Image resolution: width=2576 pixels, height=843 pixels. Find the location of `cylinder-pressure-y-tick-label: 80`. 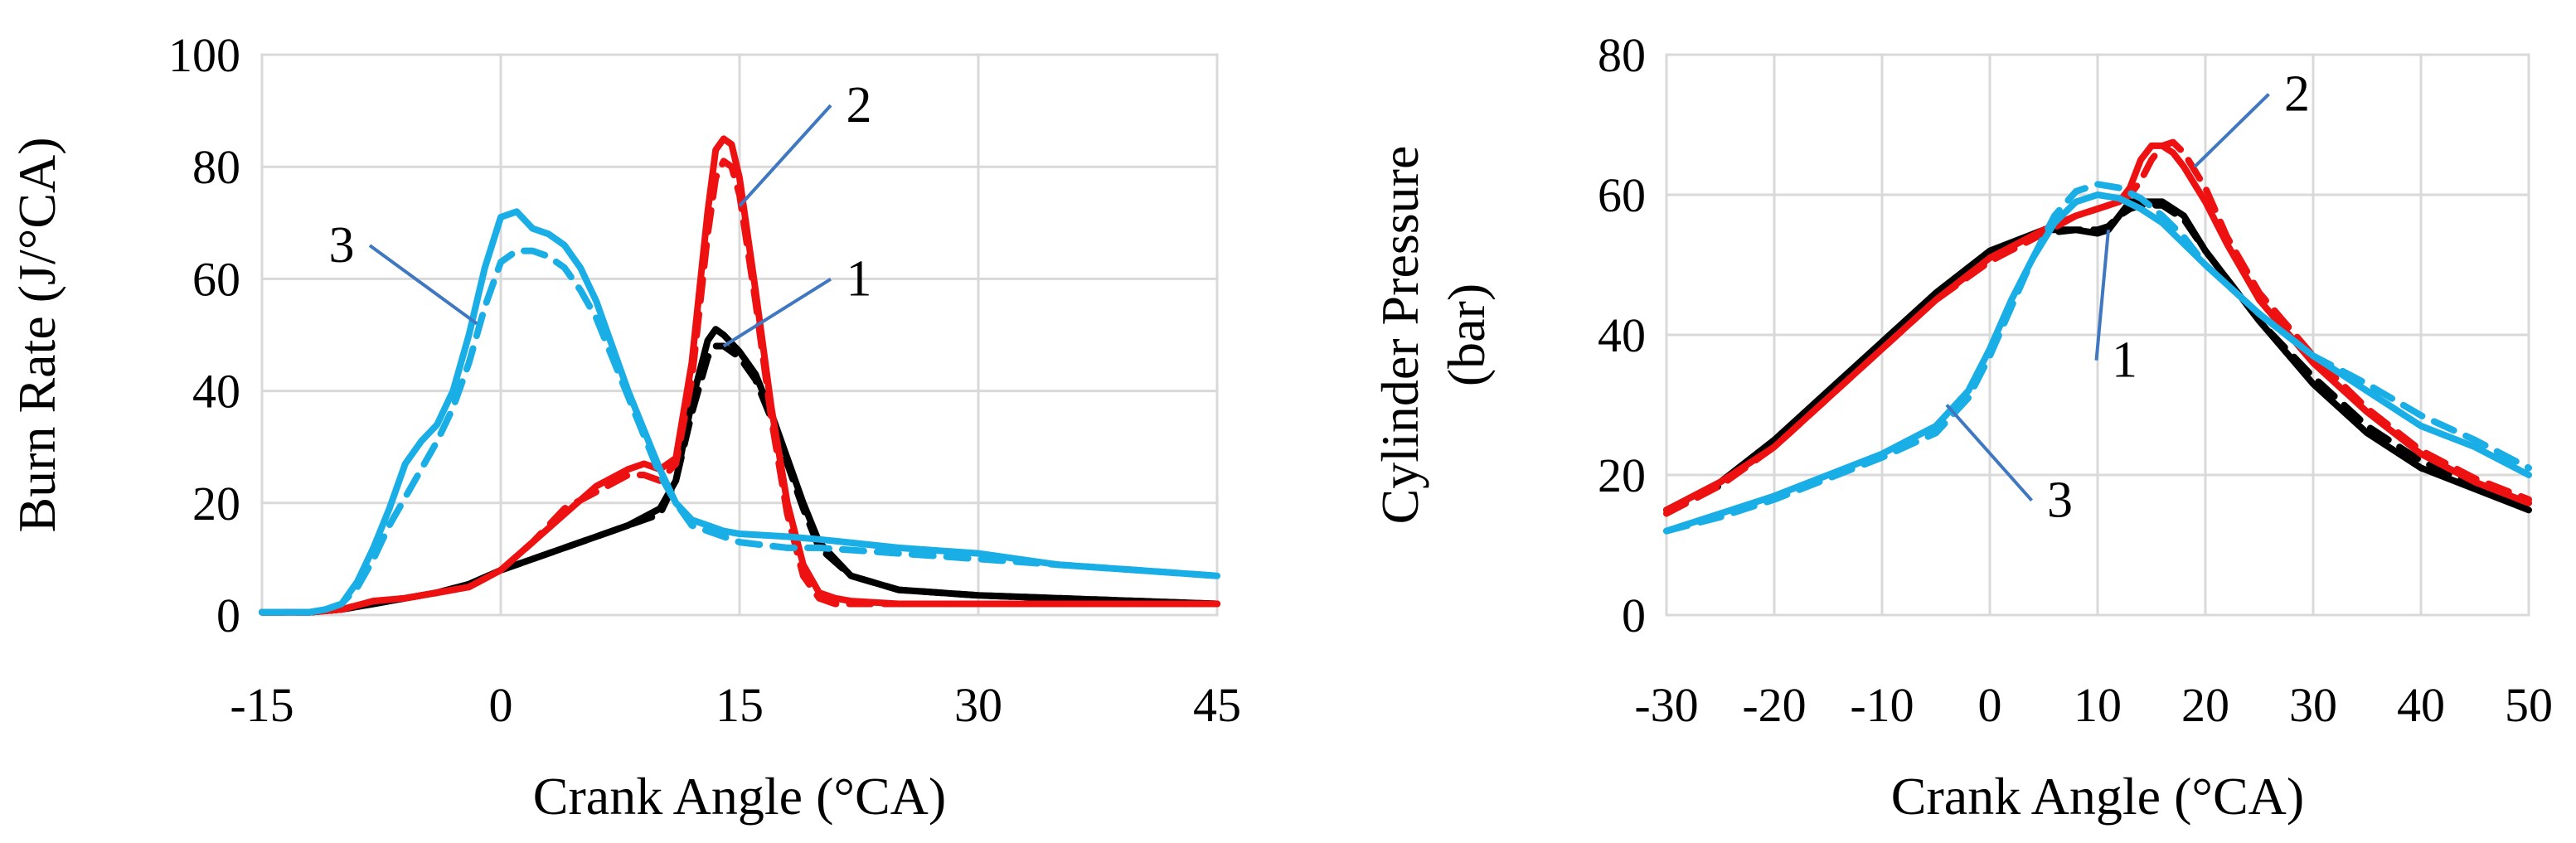

cylinder-pressure-y-tick-label: 80 is located at coordinates (1622, 55).